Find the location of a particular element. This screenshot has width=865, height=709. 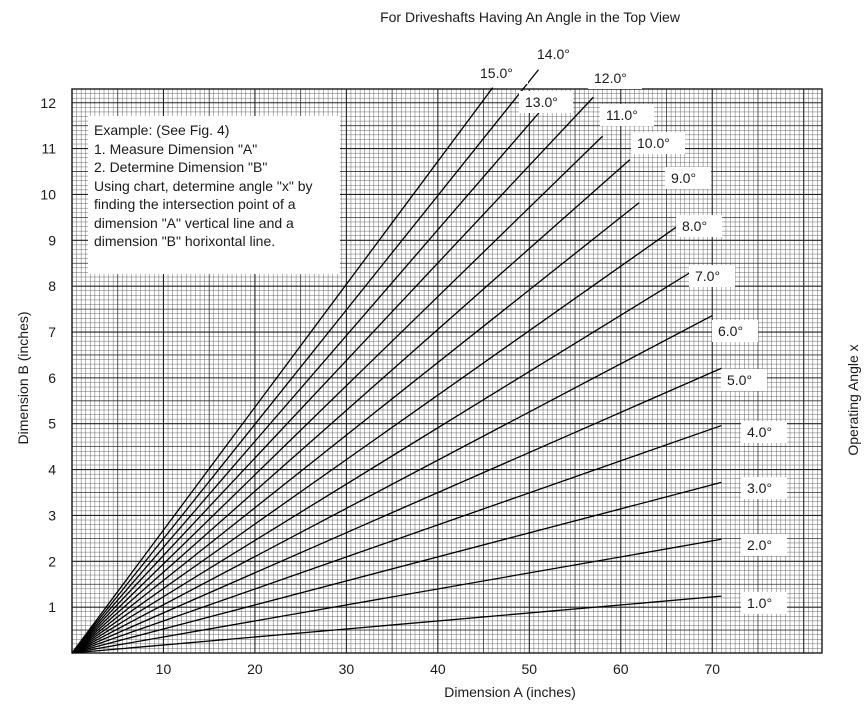

angle-label-4: 4.0° is located at coordinates (759, 432).